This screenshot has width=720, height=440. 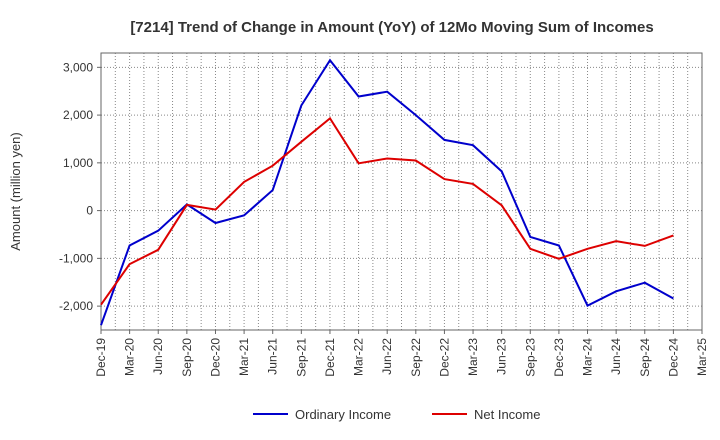 I want to click on x-tick-label: Dec-21, so click(x=330, y=357).